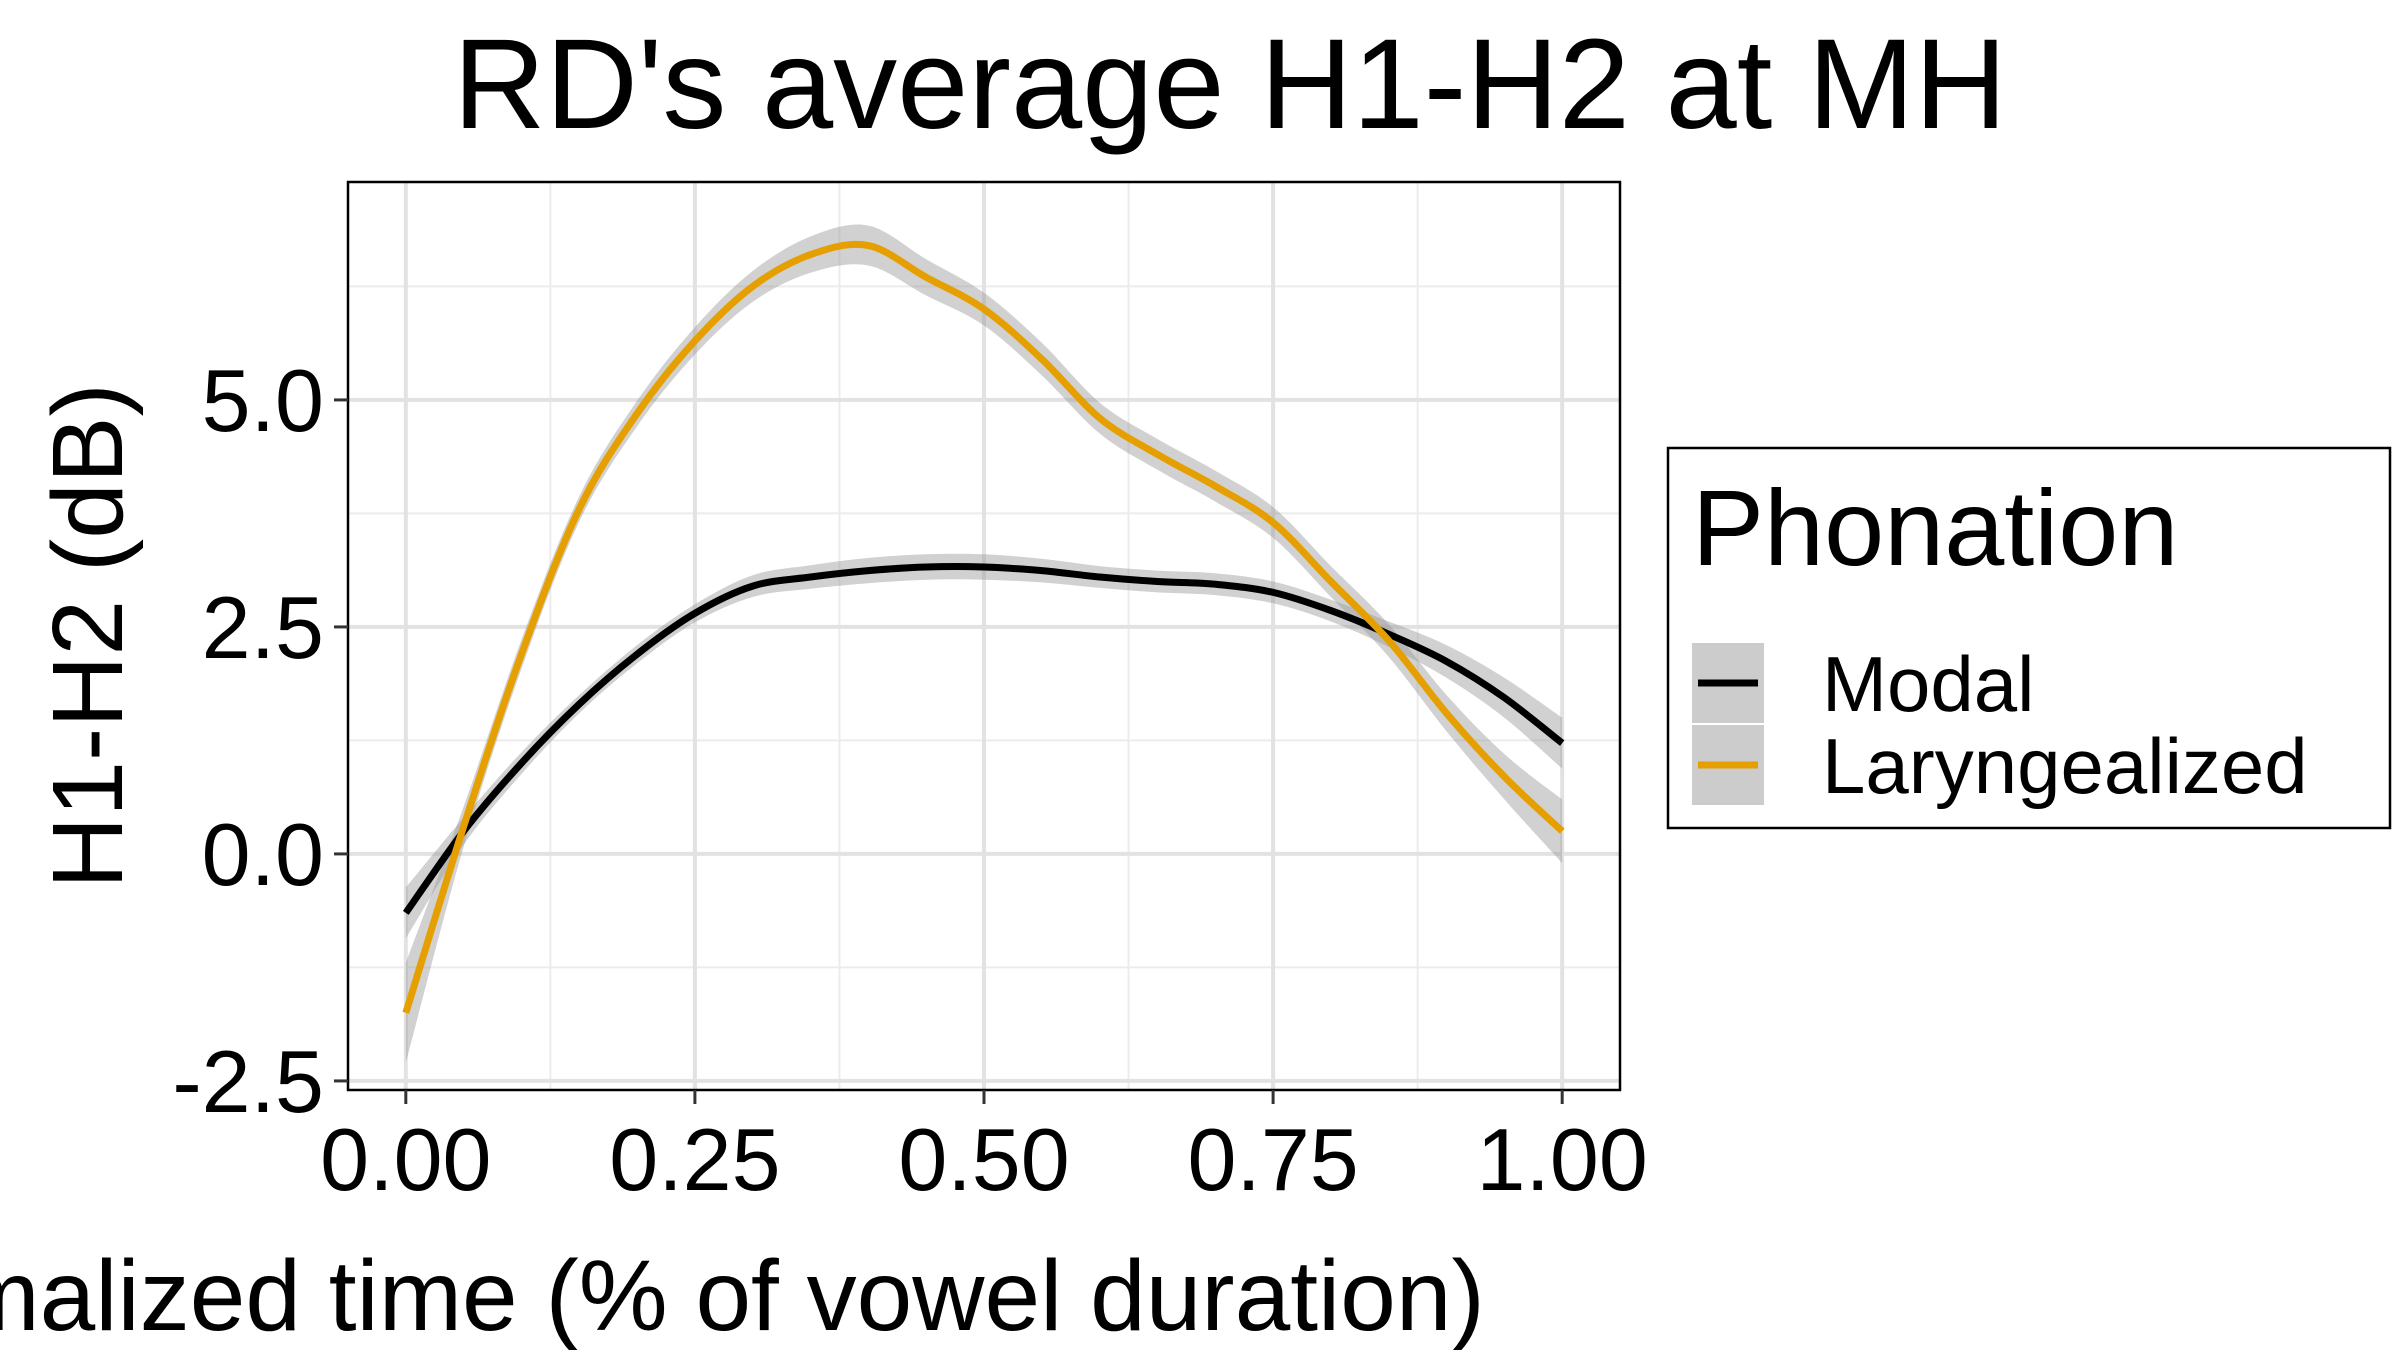 Image resolution: width=2400 pixels, height=1350 pixels. I want to click on y-axis: -2.5 0.0 2.5 5.0, so click(260, 741).